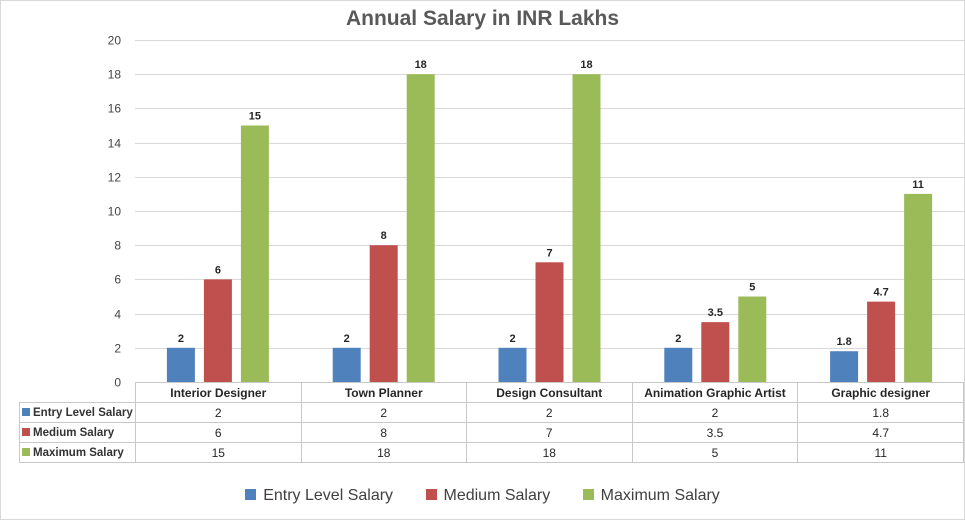  I want to click on legend-label: Medium Salary, so click(497, 495).